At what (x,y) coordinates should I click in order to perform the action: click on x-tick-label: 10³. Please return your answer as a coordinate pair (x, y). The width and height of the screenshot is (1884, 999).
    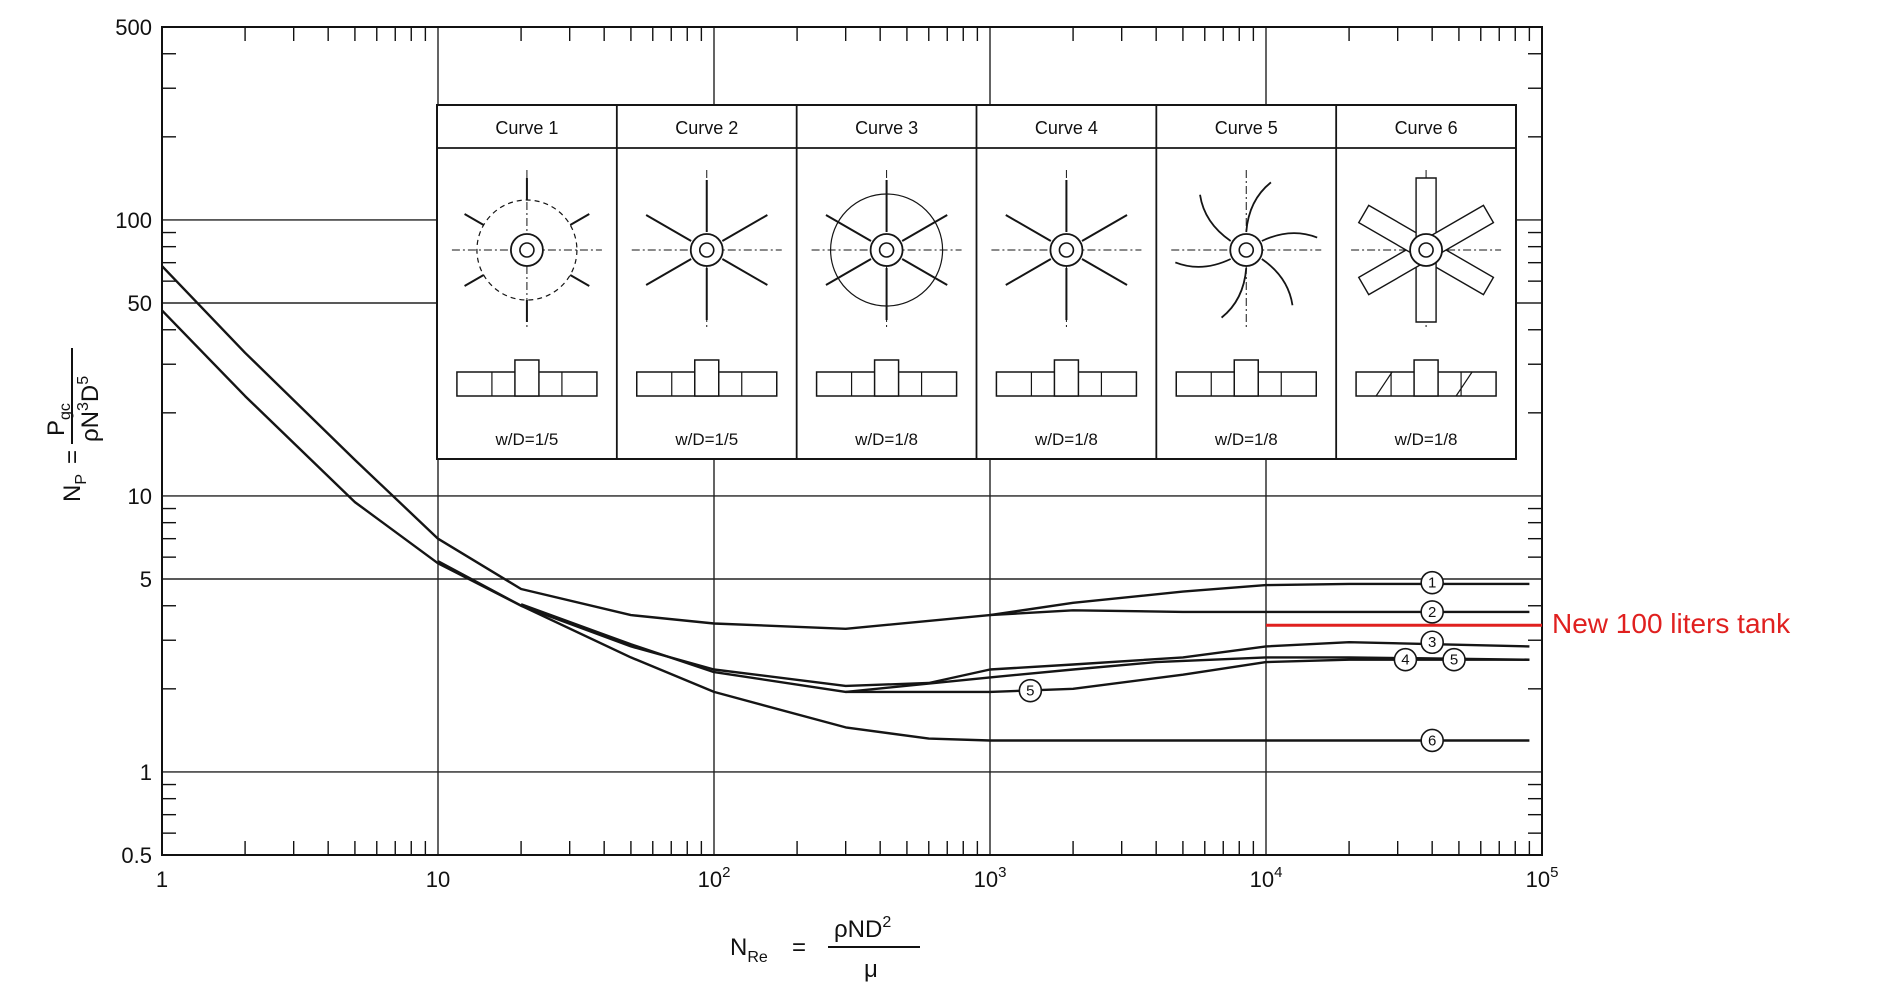
    Looking at the image, I should click on (990, 878).